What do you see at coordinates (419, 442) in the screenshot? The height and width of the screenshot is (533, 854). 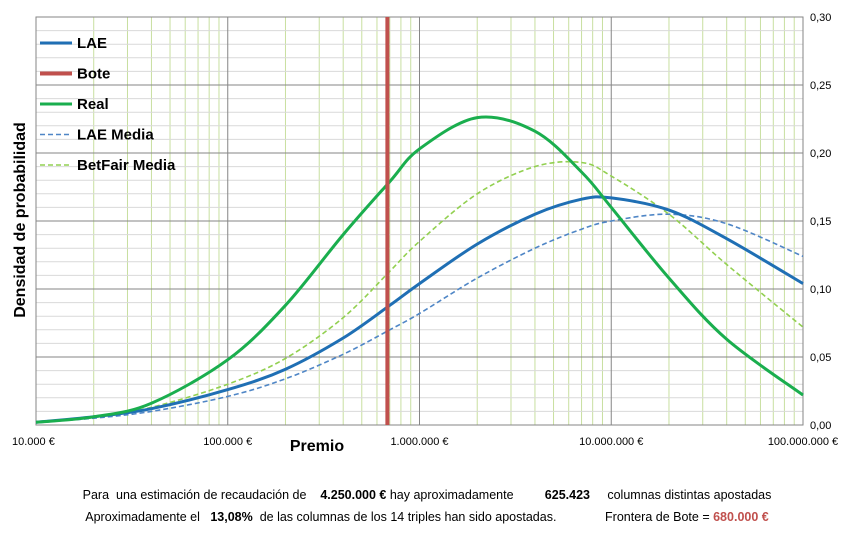 I see `x-tick-label: 1.000.000 €` at bounding box center [419, 442].